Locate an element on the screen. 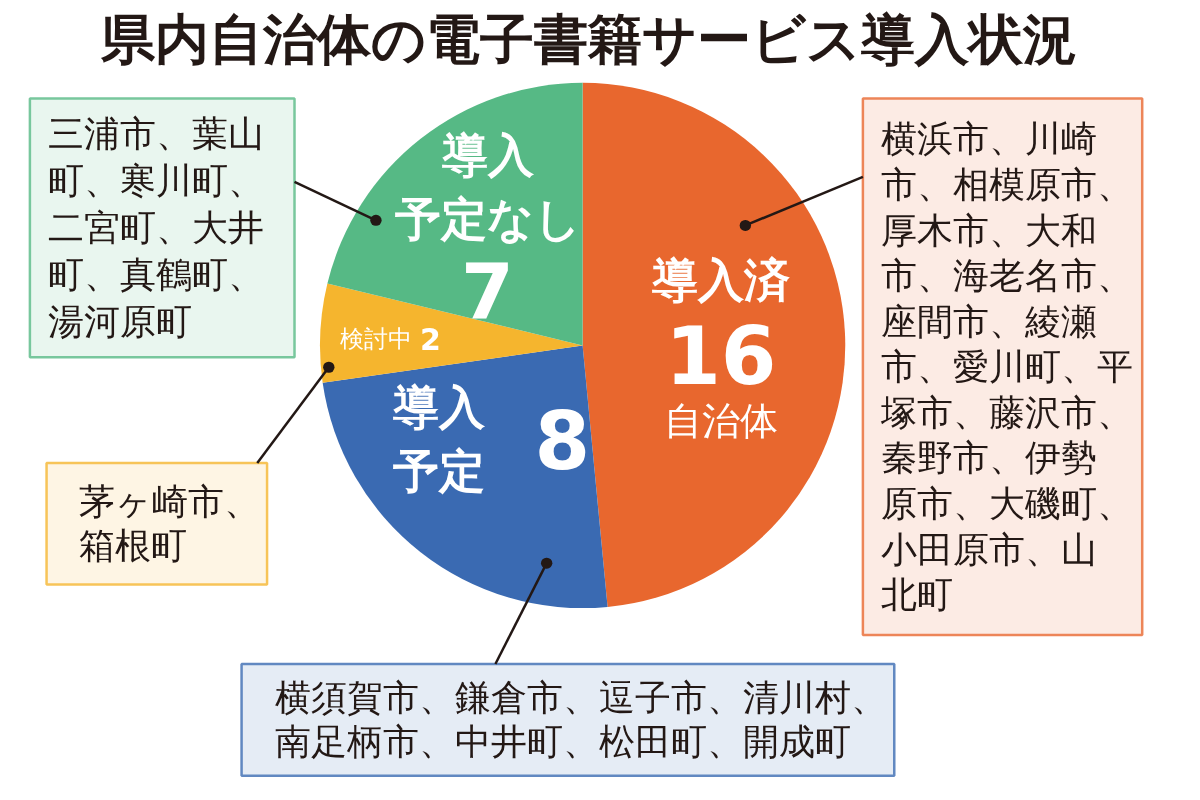 The width and height of the screenshot is (1200, 800). text: 茅ヶ崎市、箱根町 is located at coordinates (169, 524).